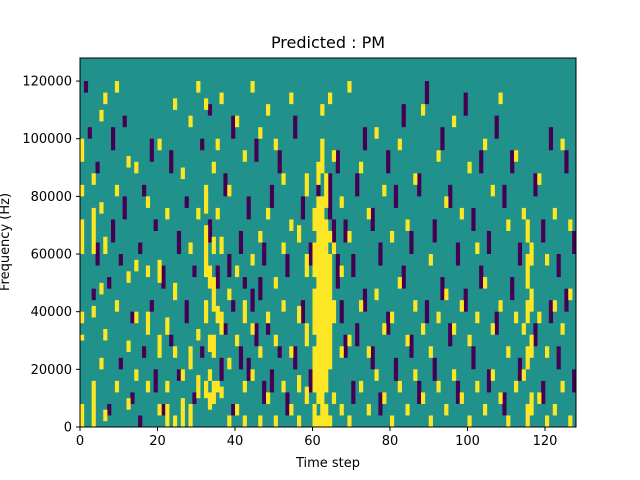 Image resolution: width=640 pixels, height=480 pixels. Describe the element at coordinates (47, 139) in the screenshot. I see `y-tick-label: 100000` at that location.